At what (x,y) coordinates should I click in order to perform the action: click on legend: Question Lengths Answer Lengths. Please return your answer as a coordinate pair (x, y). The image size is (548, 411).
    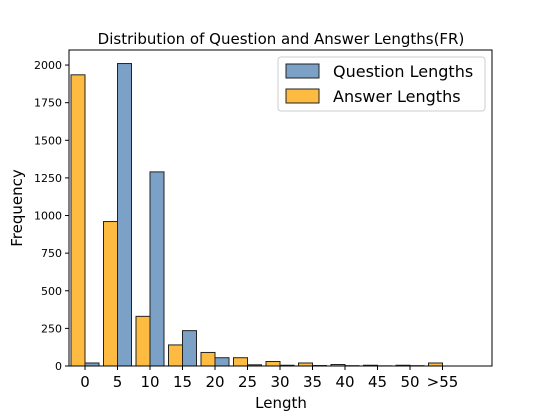
    Looking at the image, I should click on (381, 84).